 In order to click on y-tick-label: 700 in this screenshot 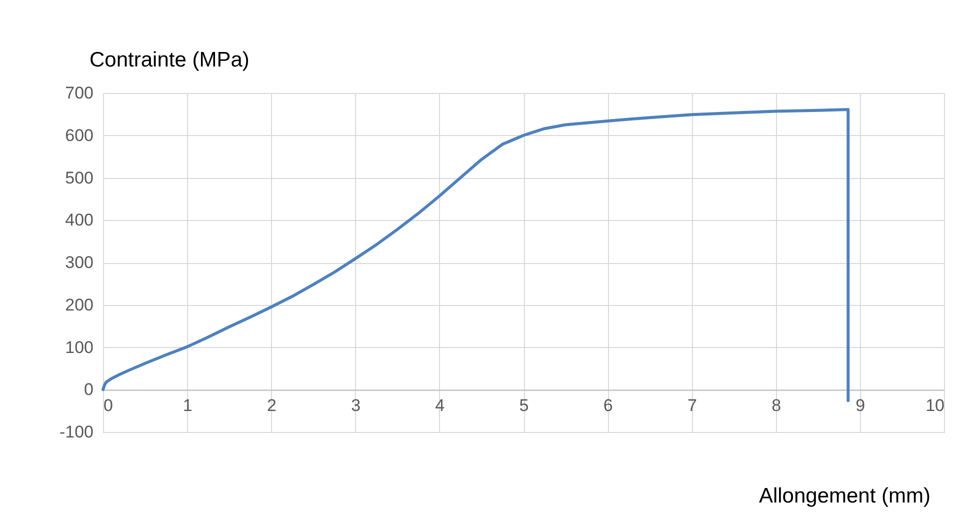, I will do `click(79, 93)`.